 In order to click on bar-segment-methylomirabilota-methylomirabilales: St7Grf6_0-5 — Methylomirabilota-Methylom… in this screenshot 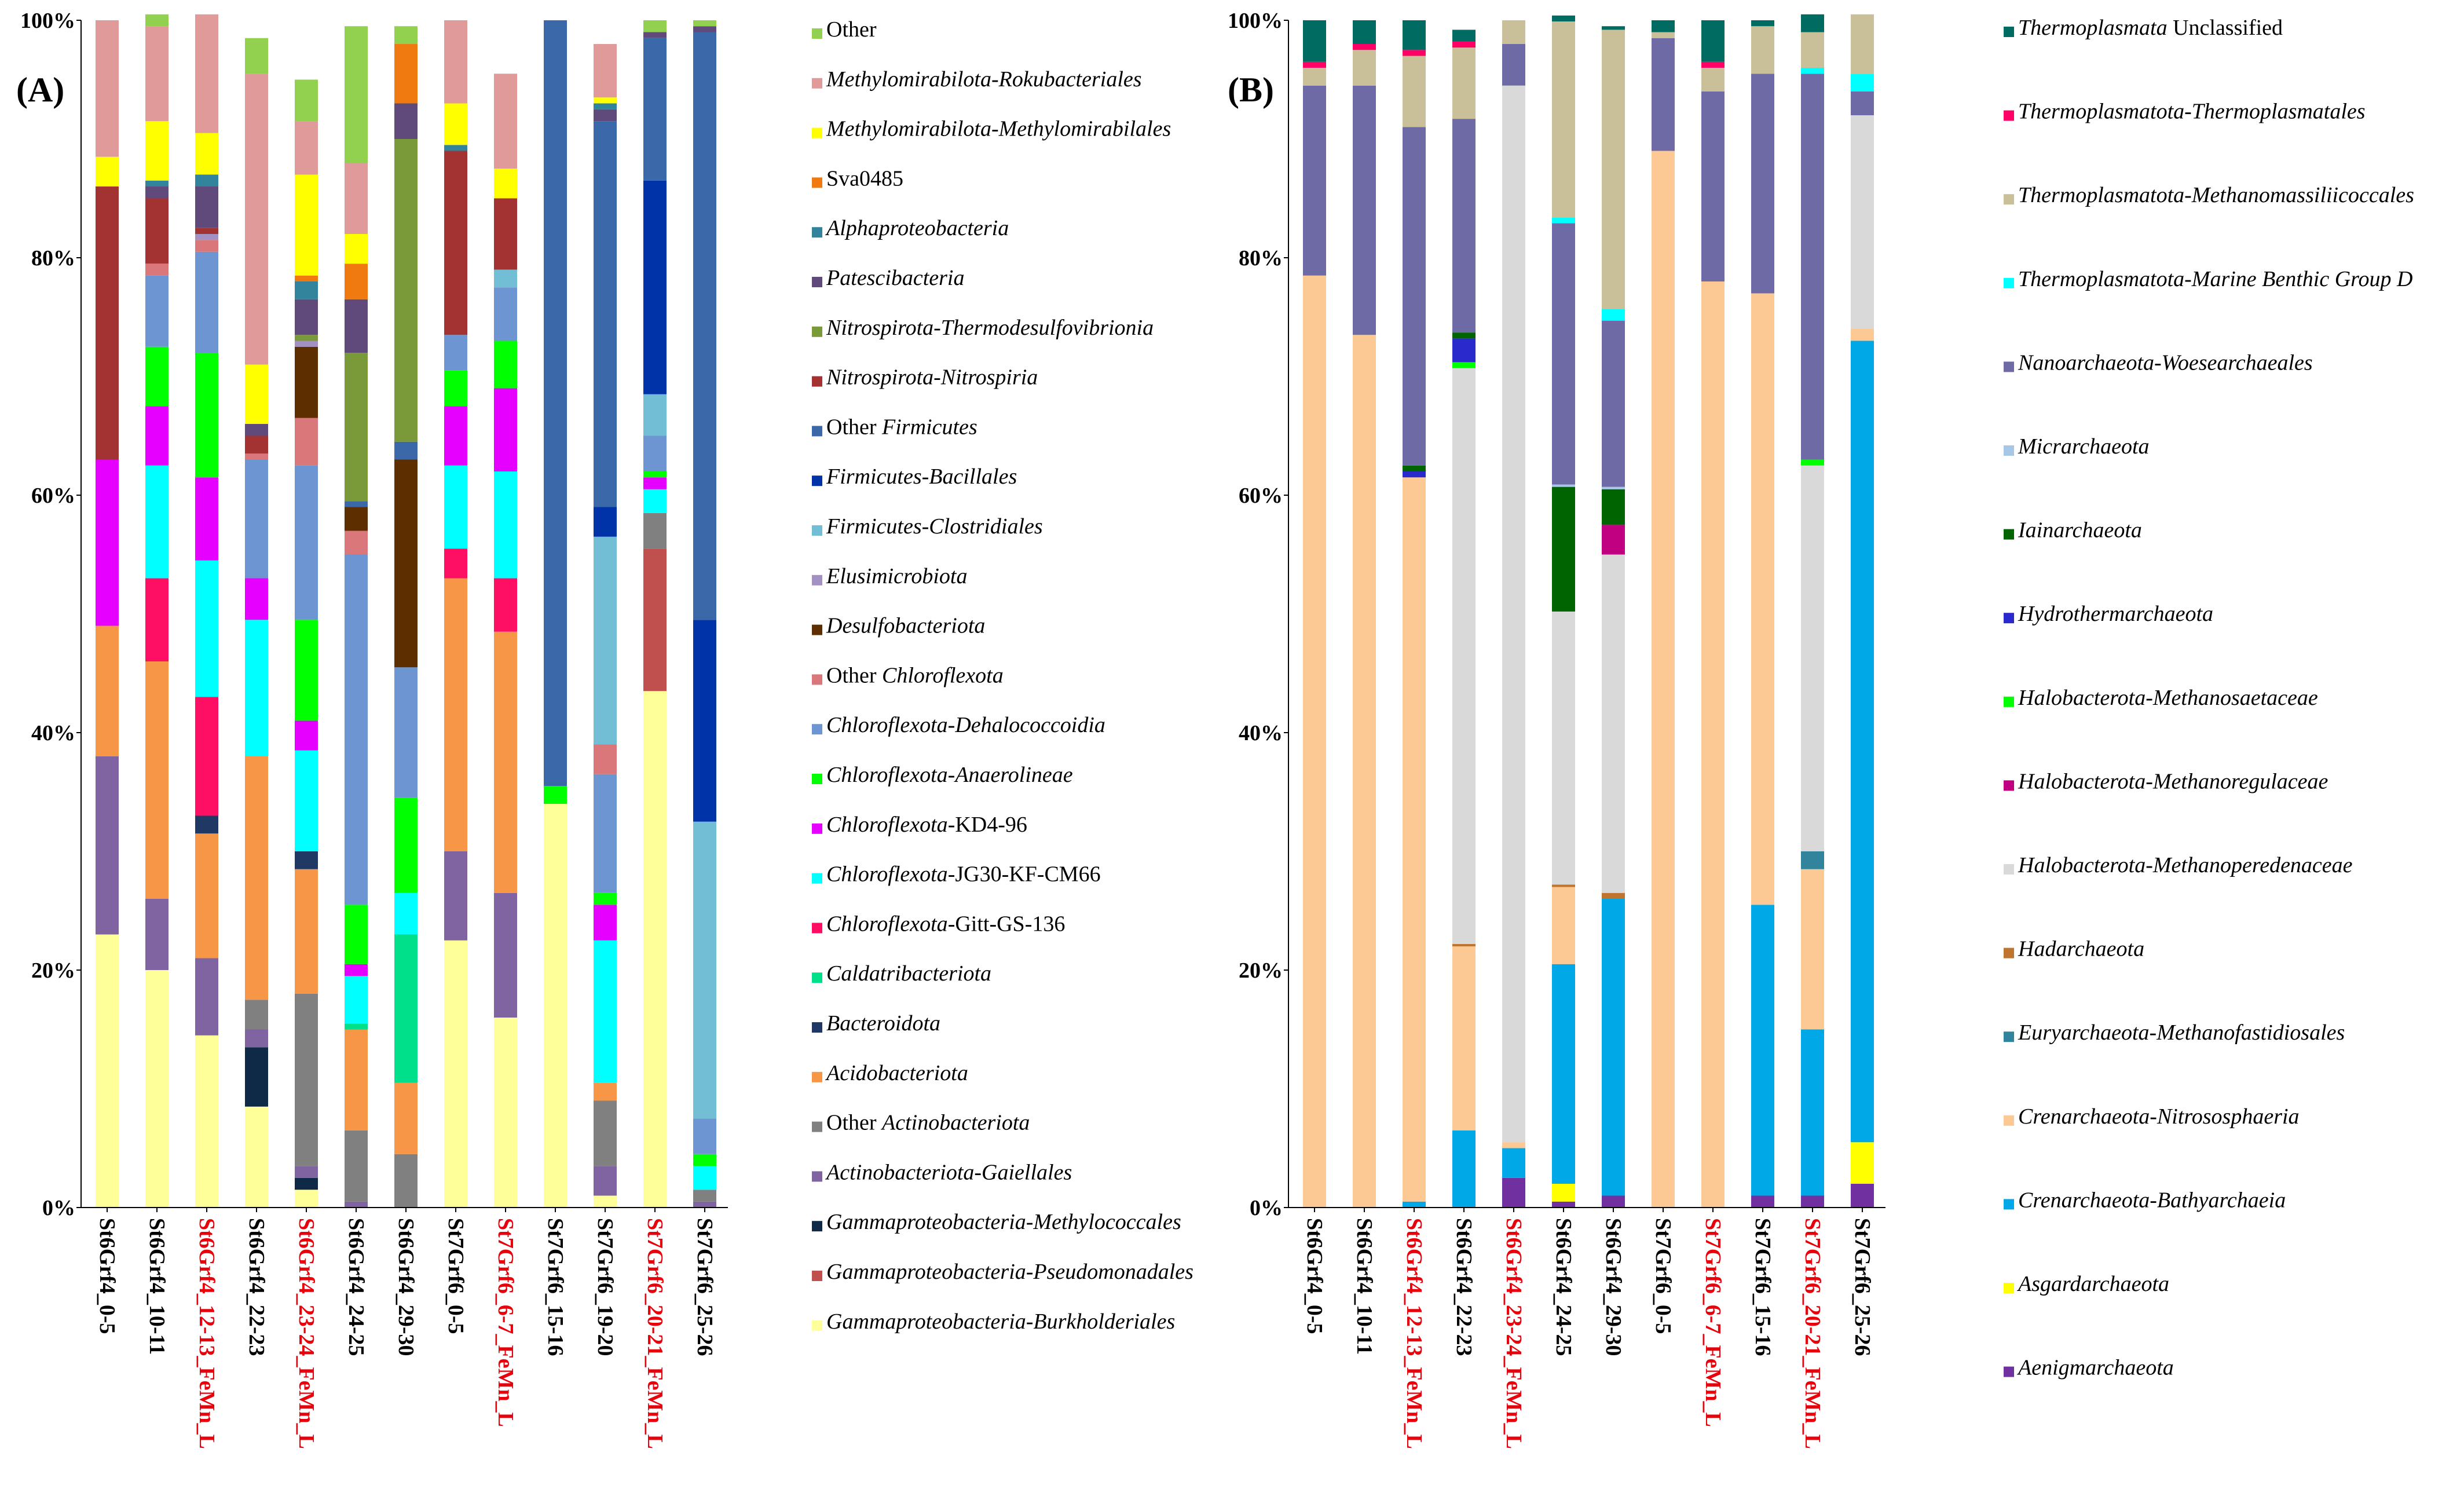, I will do `click(455, 124)`.